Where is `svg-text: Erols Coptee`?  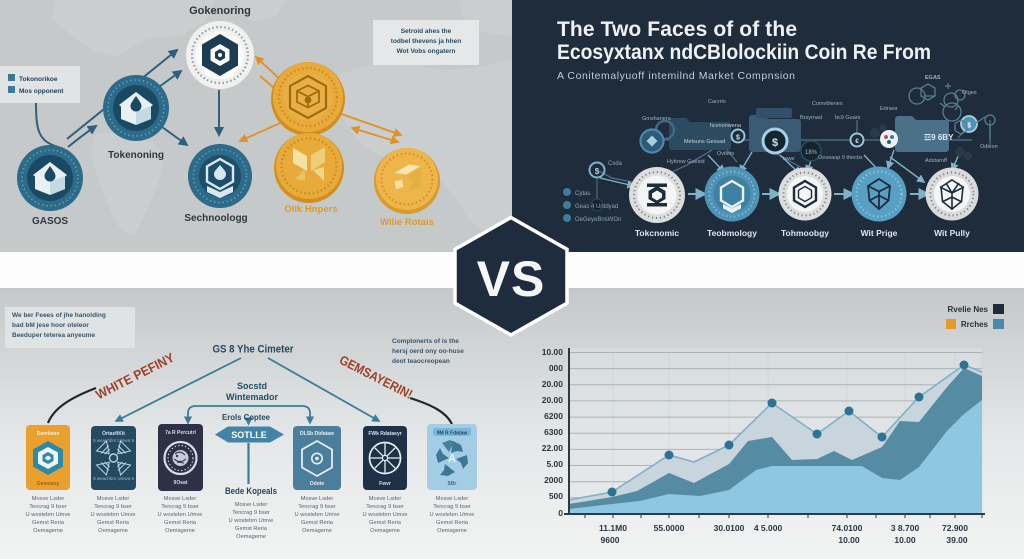 svg-text: Erols Coptee is located at coordinates (246, 417).